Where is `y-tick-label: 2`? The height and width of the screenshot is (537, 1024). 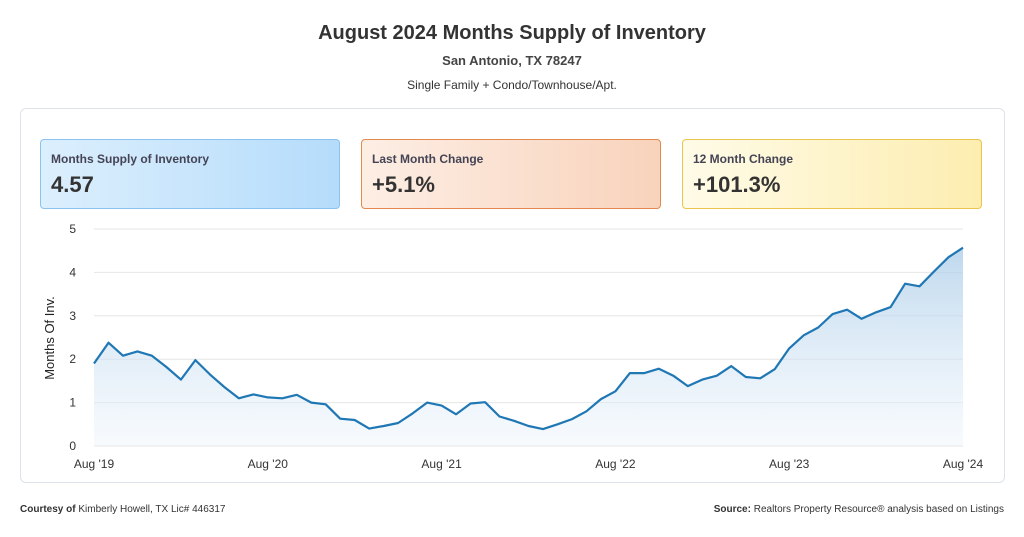 y-tick-label: 2 is located at coordinates (72, 359).